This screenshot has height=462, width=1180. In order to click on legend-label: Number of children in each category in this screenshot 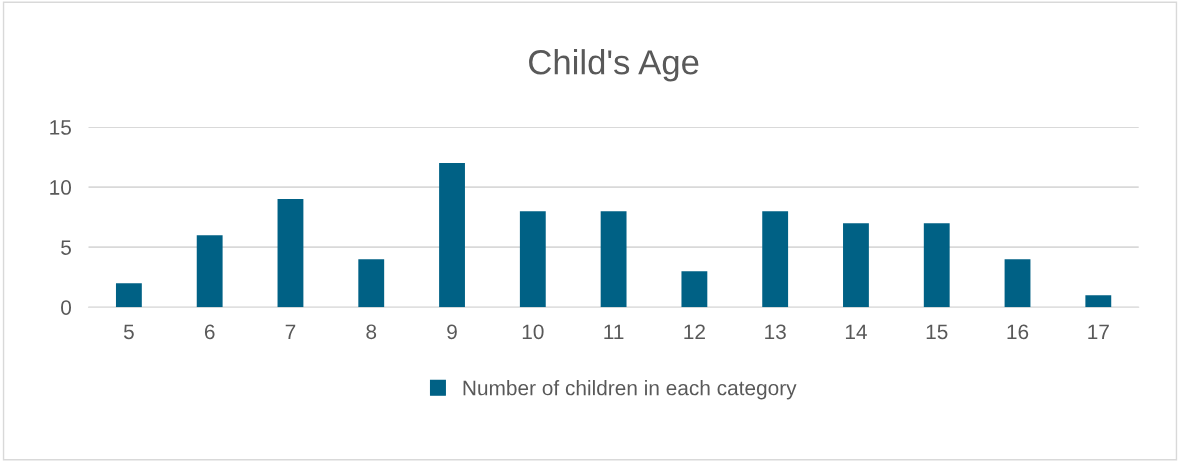, I will do `click(630, 390)`.